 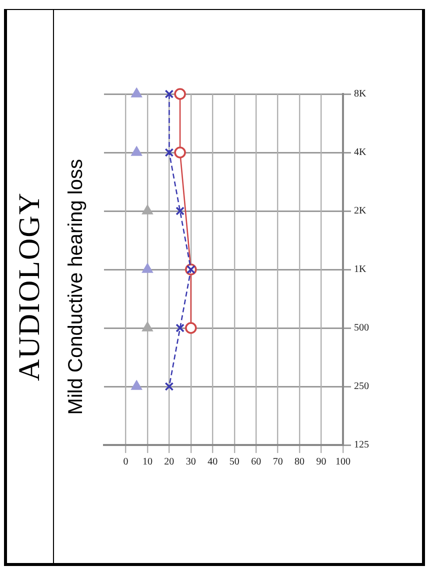 What do you see at coordinates (360, 211) in the screenshot?
I see `y-tick-label: 2K` at bounding box center [360, 211].